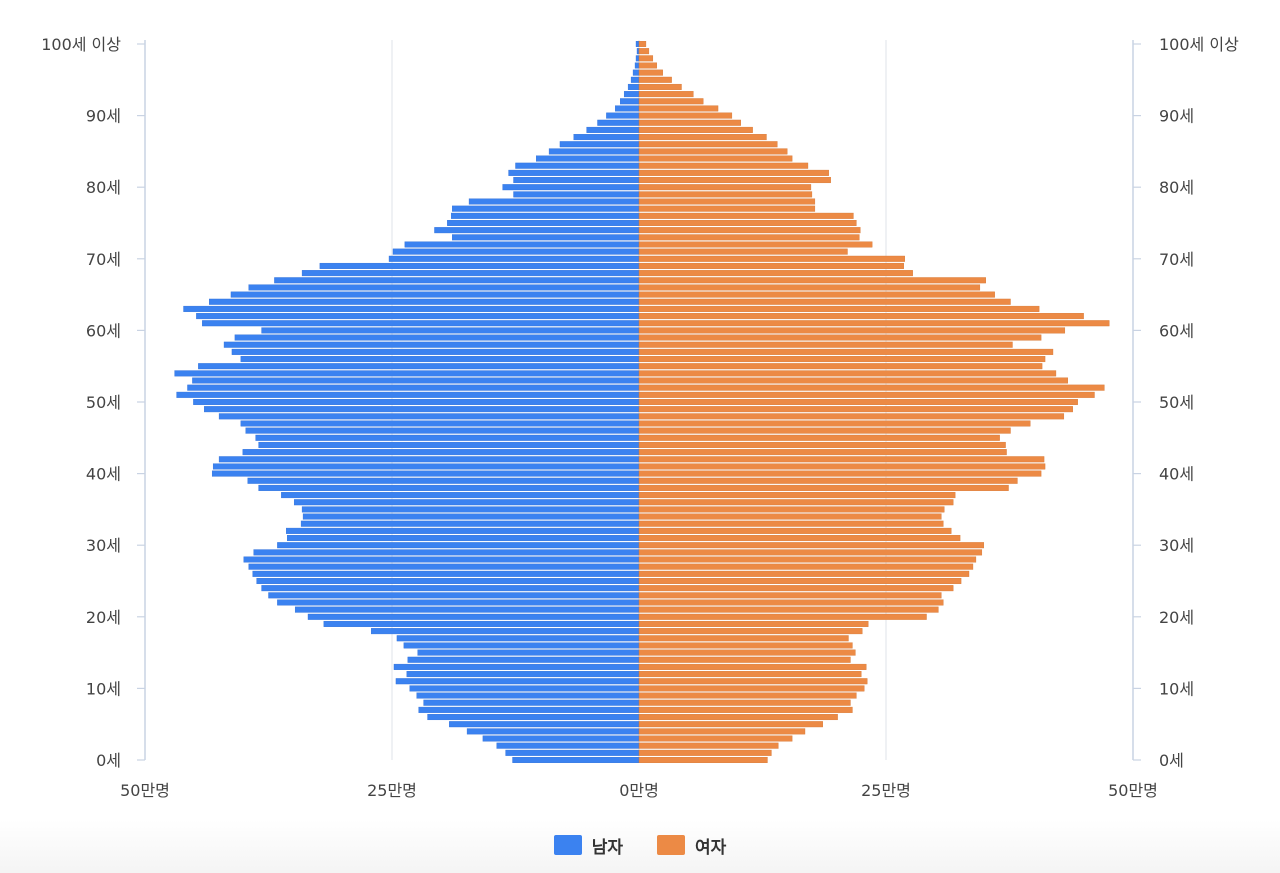  Describe the element at coordinates (103, 402) in the screenshot. I see `y-tick-label-left: 50세` at that location.